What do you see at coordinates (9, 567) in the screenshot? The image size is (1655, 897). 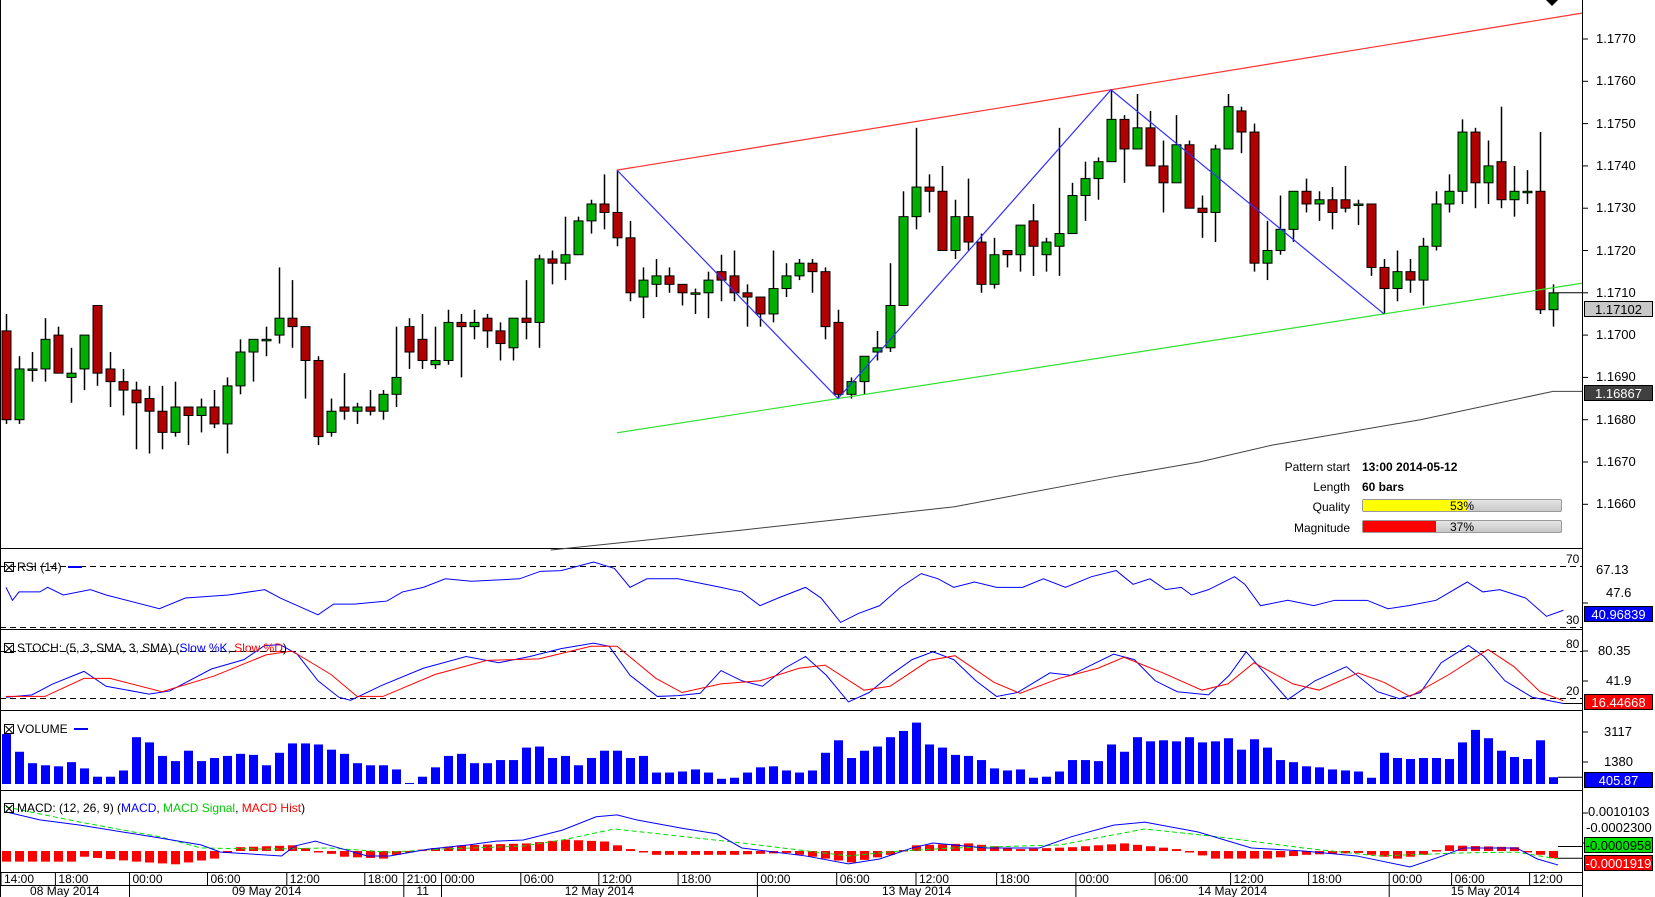 I see `close-panel-icon` at bounding box center [9, 567].